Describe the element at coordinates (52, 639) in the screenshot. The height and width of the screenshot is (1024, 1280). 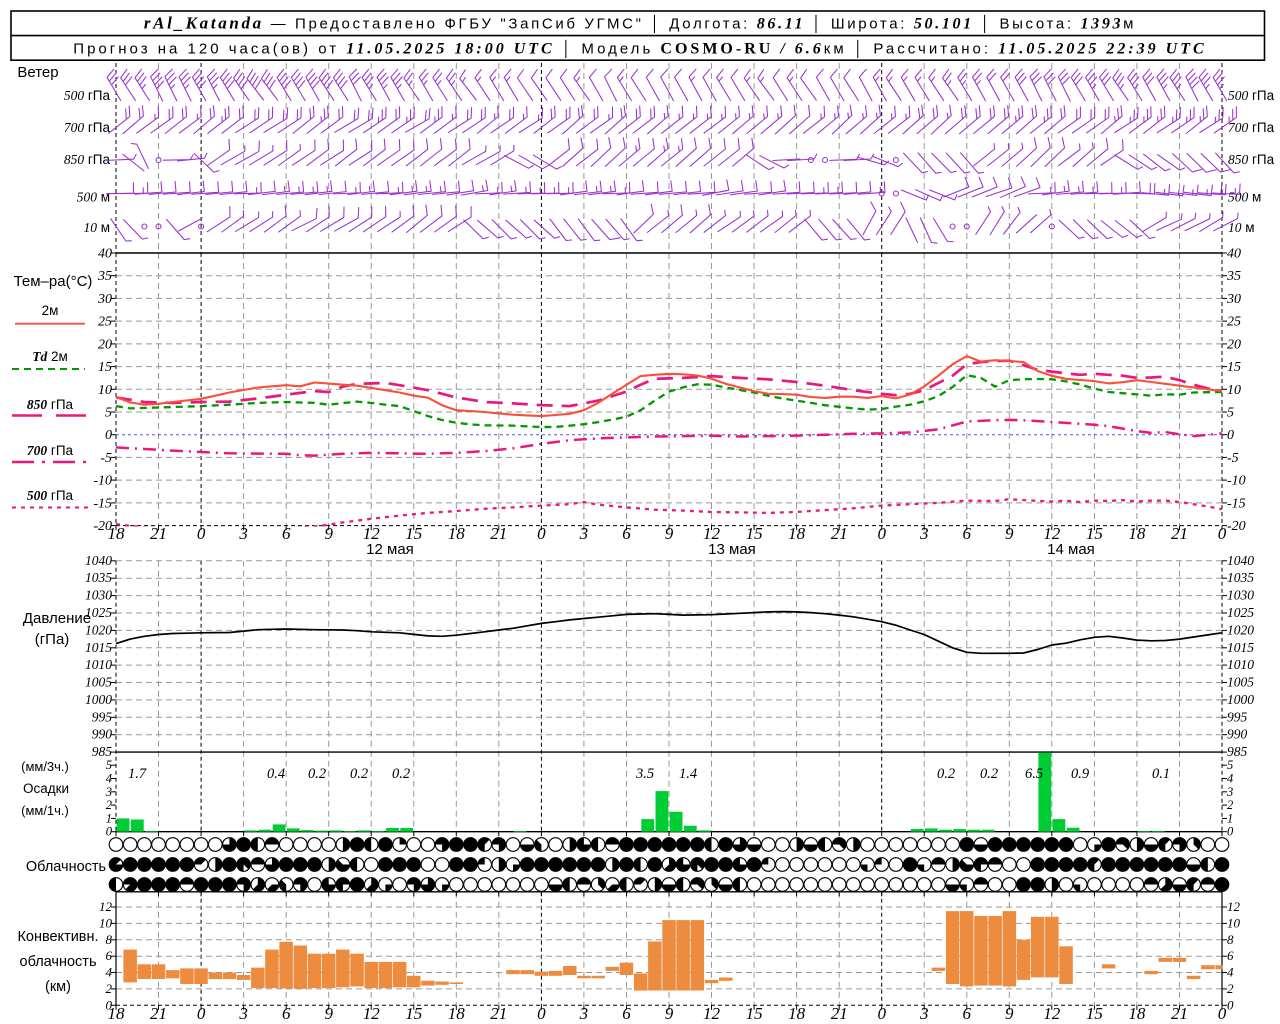
I see `svg-text: (гПа)` at that location.